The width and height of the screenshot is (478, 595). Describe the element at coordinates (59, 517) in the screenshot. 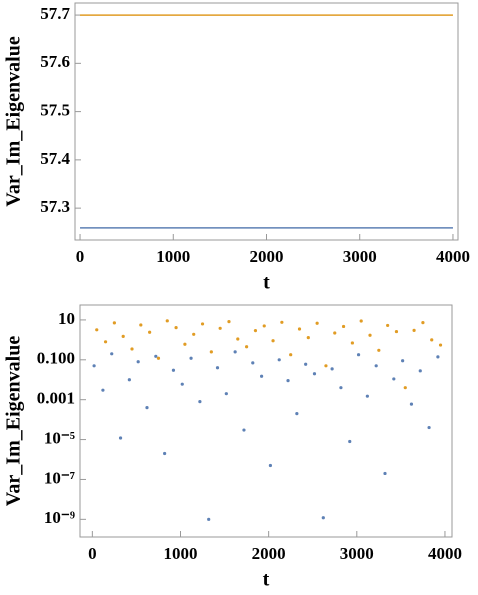

I see `y-tick-label: 10⁻⁹` at that location.